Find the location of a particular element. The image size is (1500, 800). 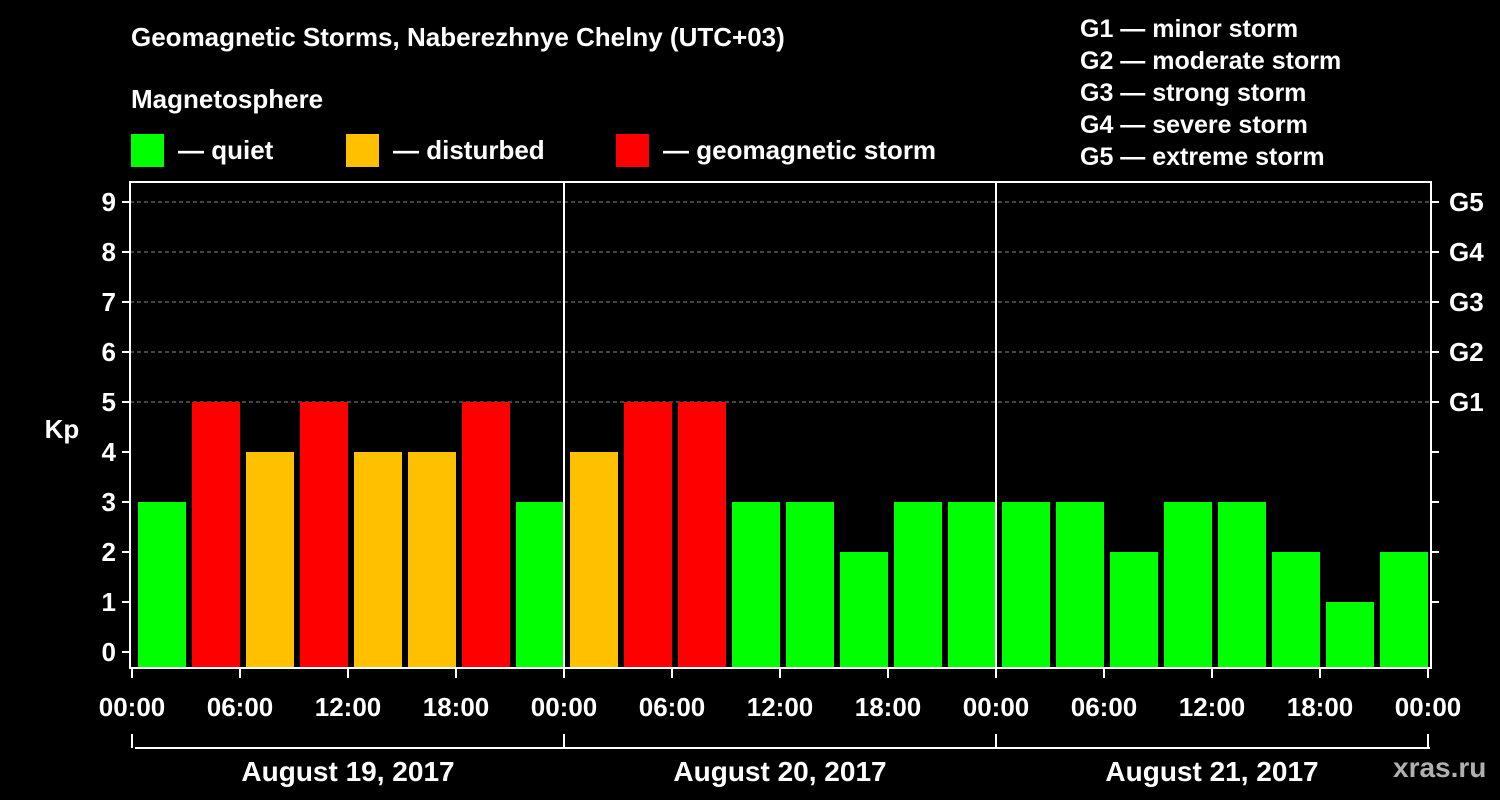

storm-scale-g1: G1 — minor storm is located at coordinates (1189, 29).